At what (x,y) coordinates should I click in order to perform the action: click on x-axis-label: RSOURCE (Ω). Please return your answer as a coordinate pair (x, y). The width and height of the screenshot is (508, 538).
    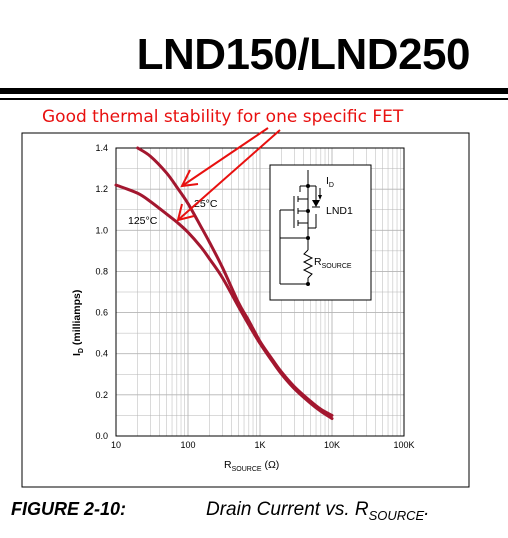
    Looking at the image, I should click on (251, 466).